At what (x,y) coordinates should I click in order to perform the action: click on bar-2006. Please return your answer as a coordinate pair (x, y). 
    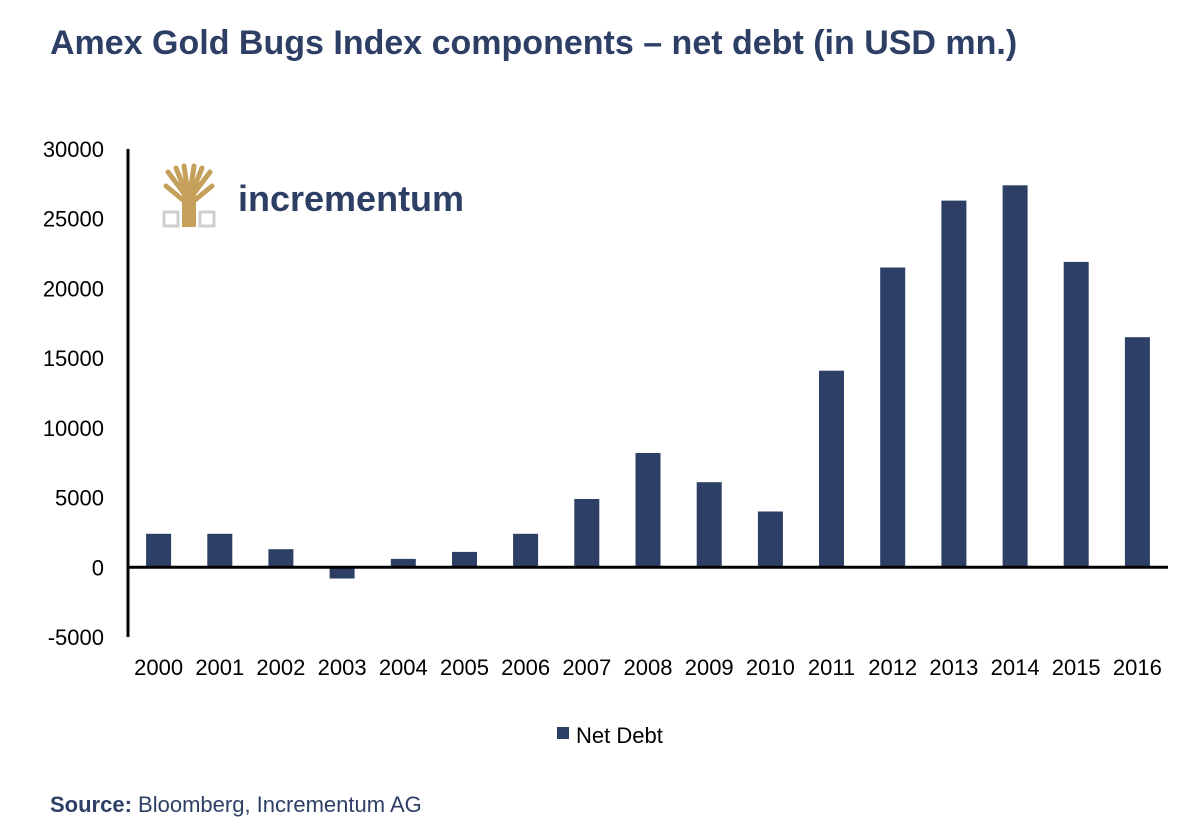
    Looking at the image, I should click on (526, 550).